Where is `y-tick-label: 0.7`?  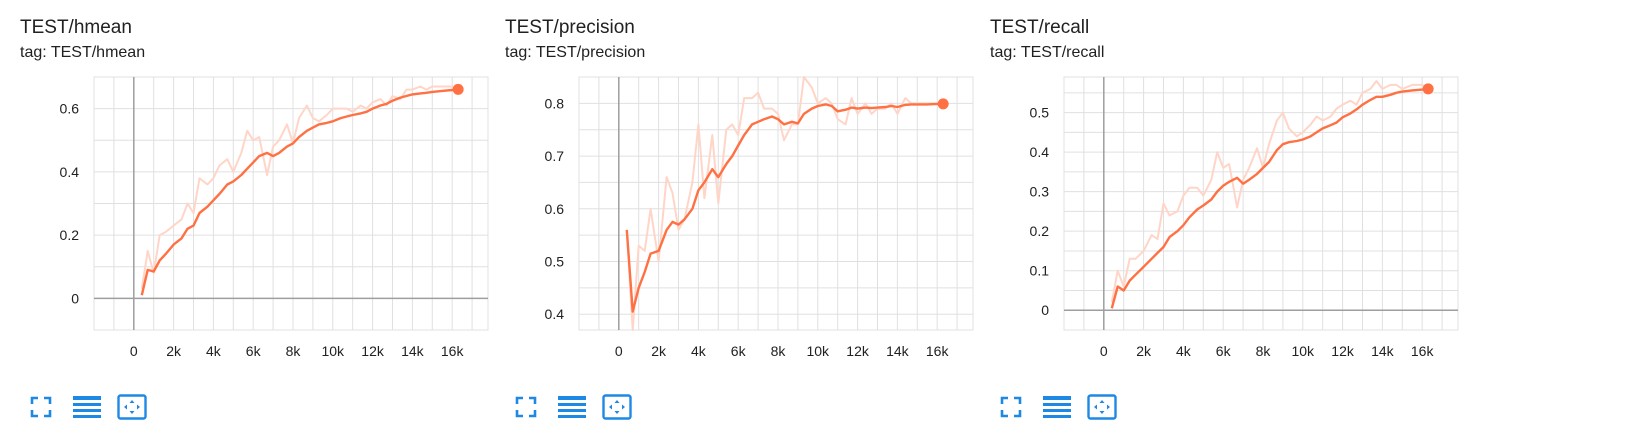 y-tick-label: 0.7 is located at coordinates (555, 156).